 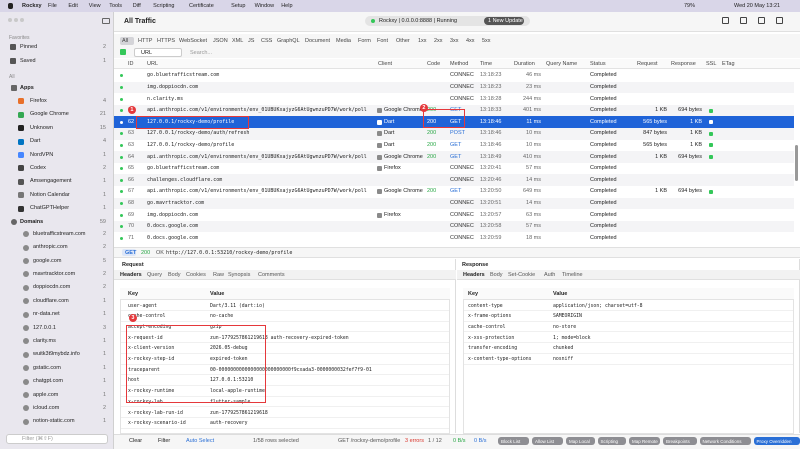 What do you see at coordinates (318, 40) in the screenshot?
I see `filter-tab: Document` at bounding box center [318, 40].